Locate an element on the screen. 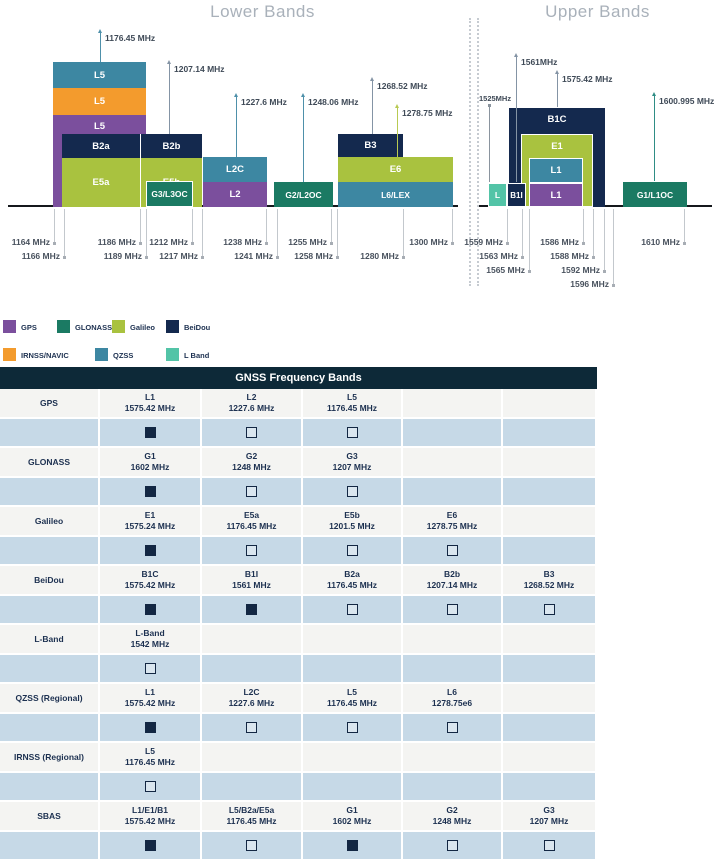 The width and height of the screenshot is (715, 863). band-frequency: 1248 MHz is located at coordinates (452, 821).